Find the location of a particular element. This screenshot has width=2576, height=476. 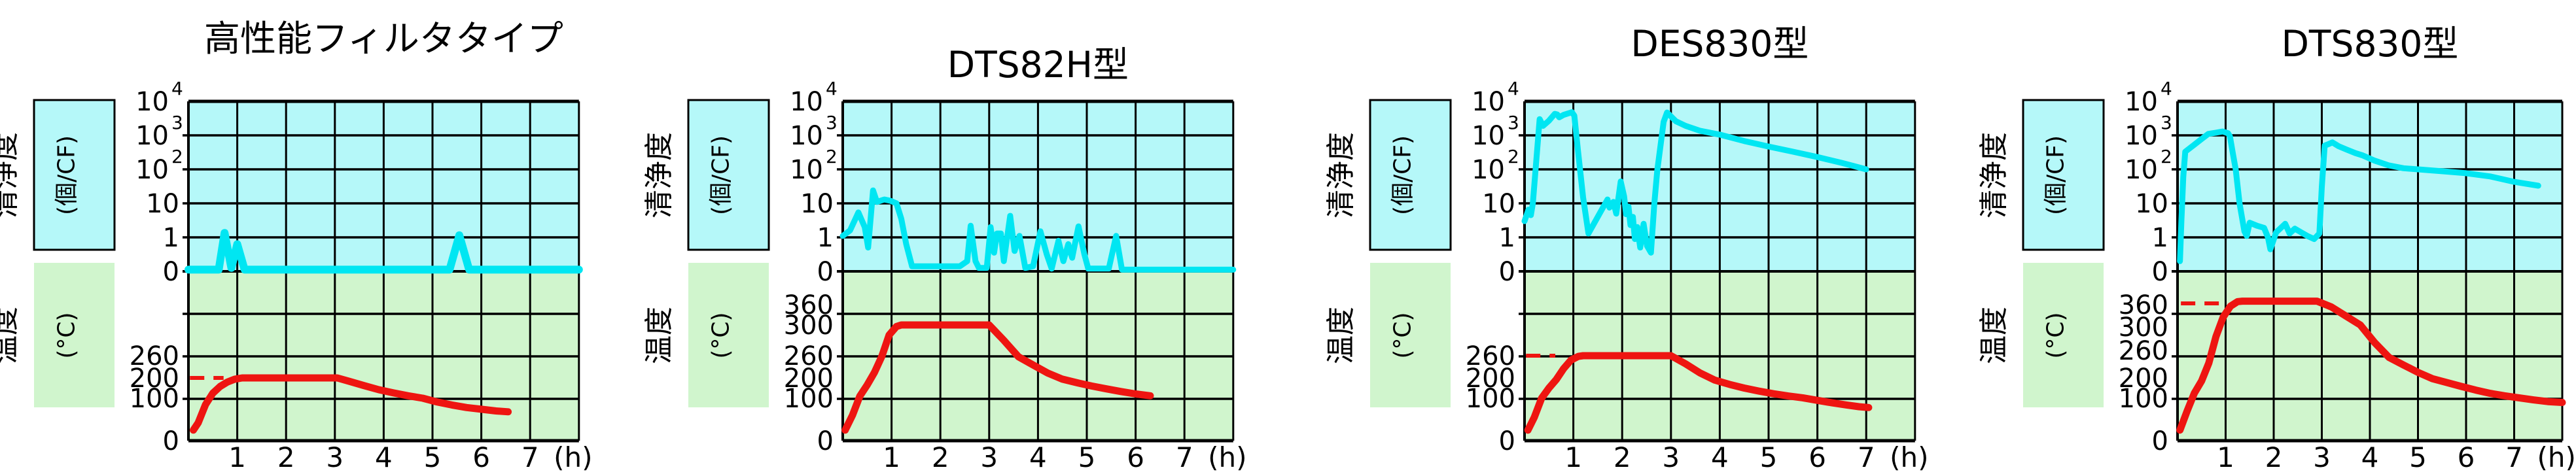

chart-title: DES830型 is located at coordinates (1720, 44).